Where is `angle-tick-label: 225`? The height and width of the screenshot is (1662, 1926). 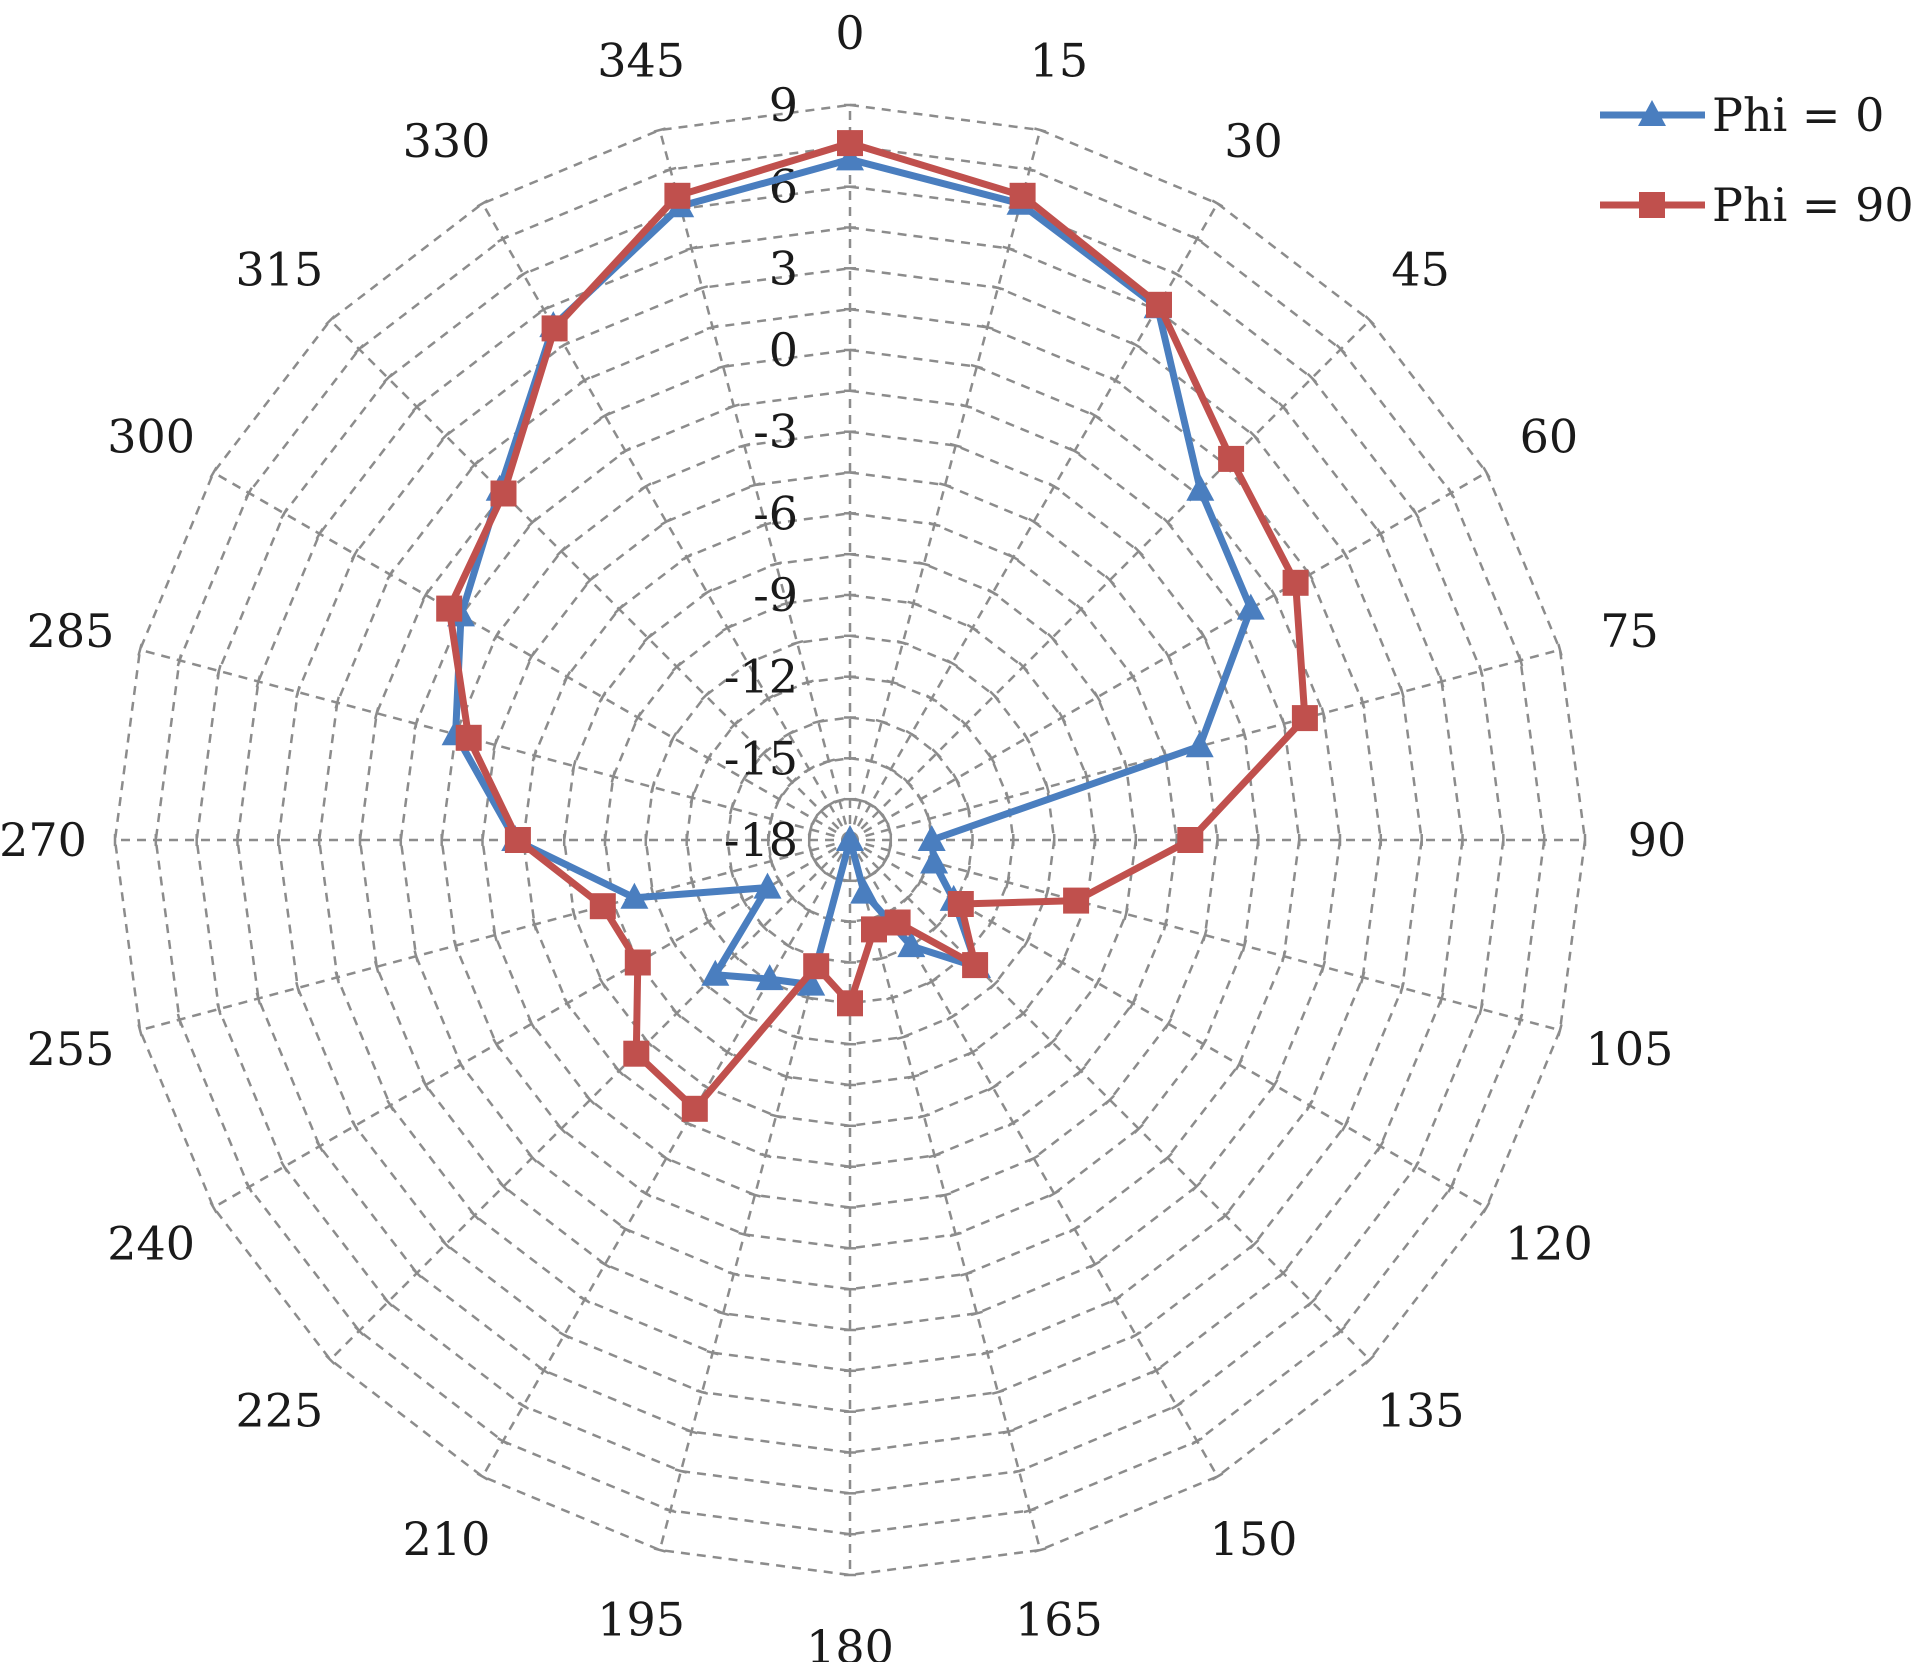
angle-tick-label: 225 is located at coordinates (279, 1411).